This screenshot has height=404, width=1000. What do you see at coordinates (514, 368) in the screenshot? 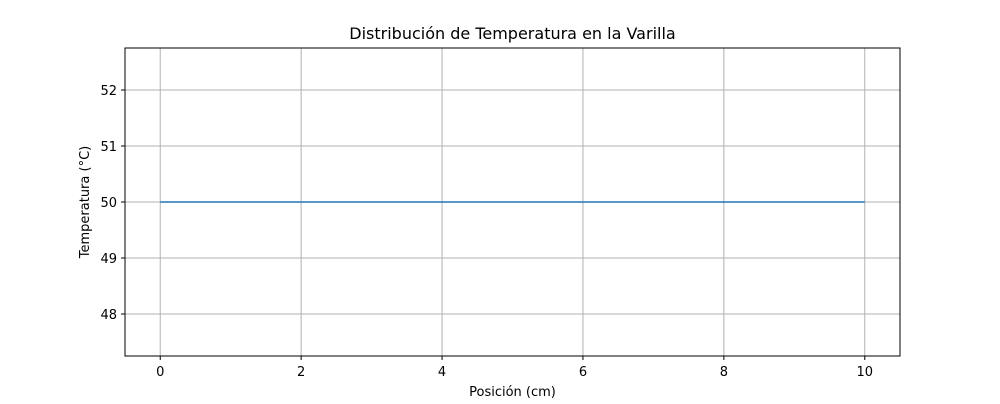
I see `x-axis: 0 2 4 6 8 10` at bounding box center [514, 368].